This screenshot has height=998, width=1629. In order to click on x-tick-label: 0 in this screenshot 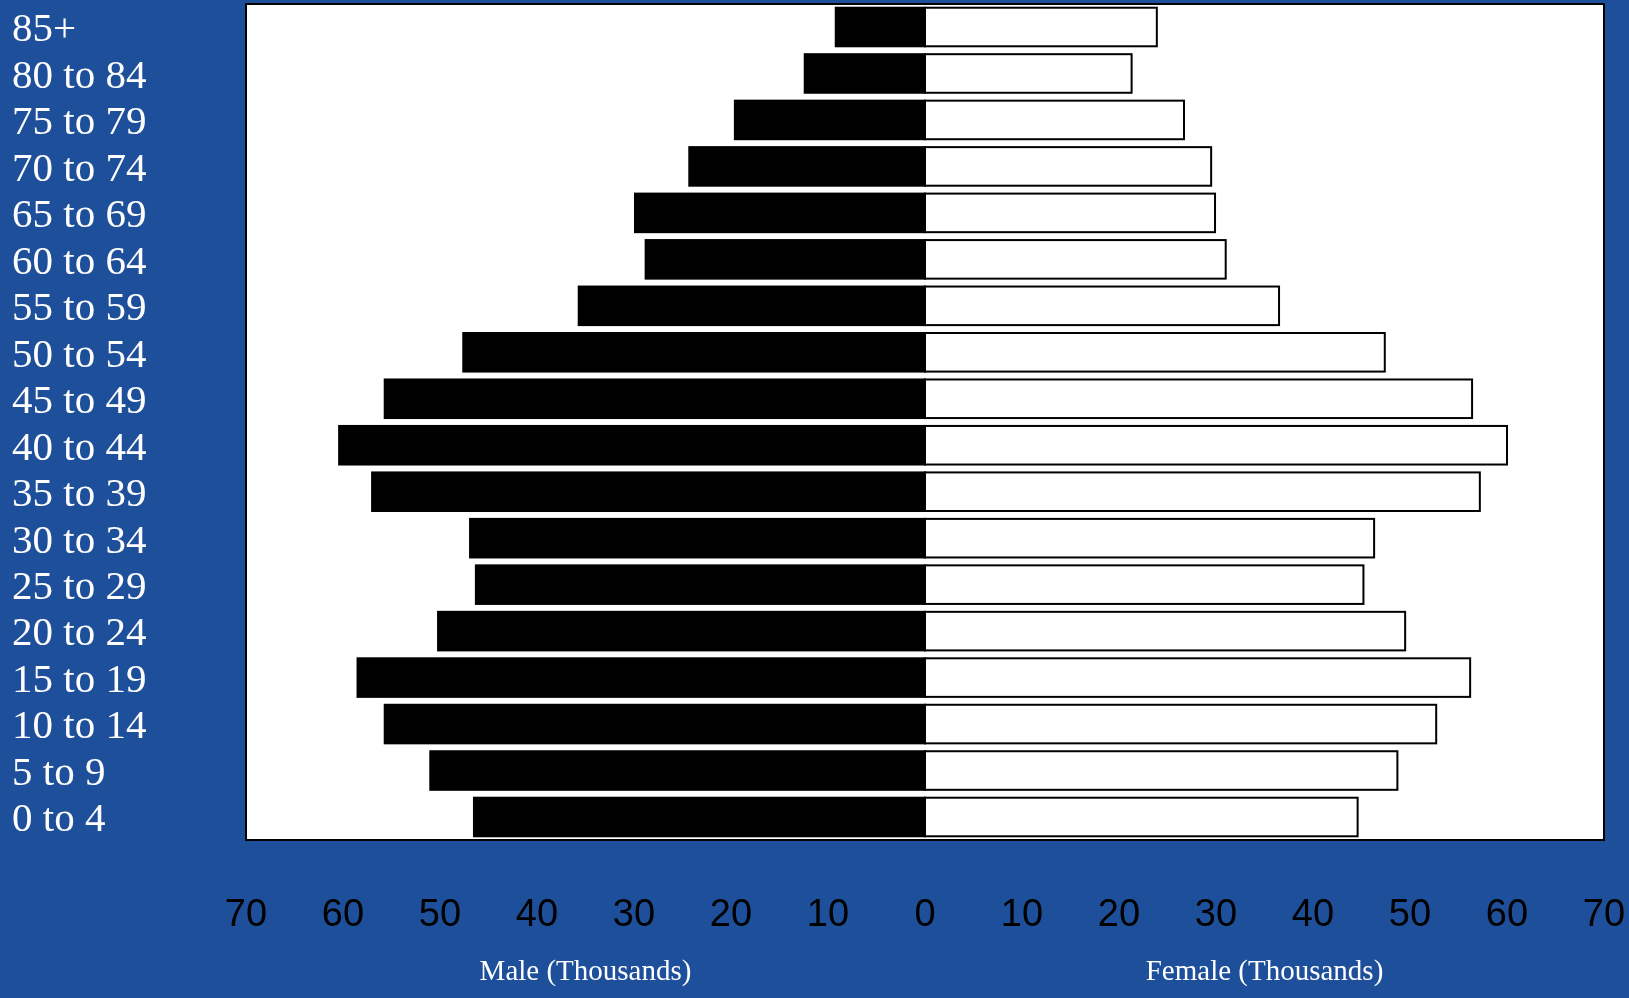, I will do `click(925, 913)`.